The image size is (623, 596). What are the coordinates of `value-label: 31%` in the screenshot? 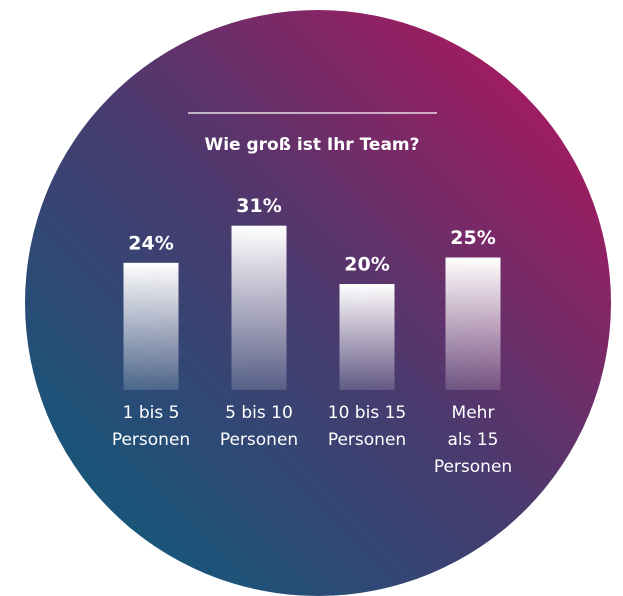 It's located at (258, 206).